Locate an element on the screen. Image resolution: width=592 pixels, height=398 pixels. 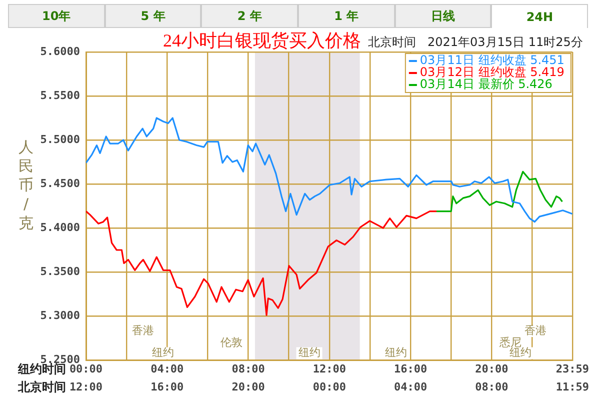
x-axis-title: 纽约时间 is located at coordinates (41, 369).